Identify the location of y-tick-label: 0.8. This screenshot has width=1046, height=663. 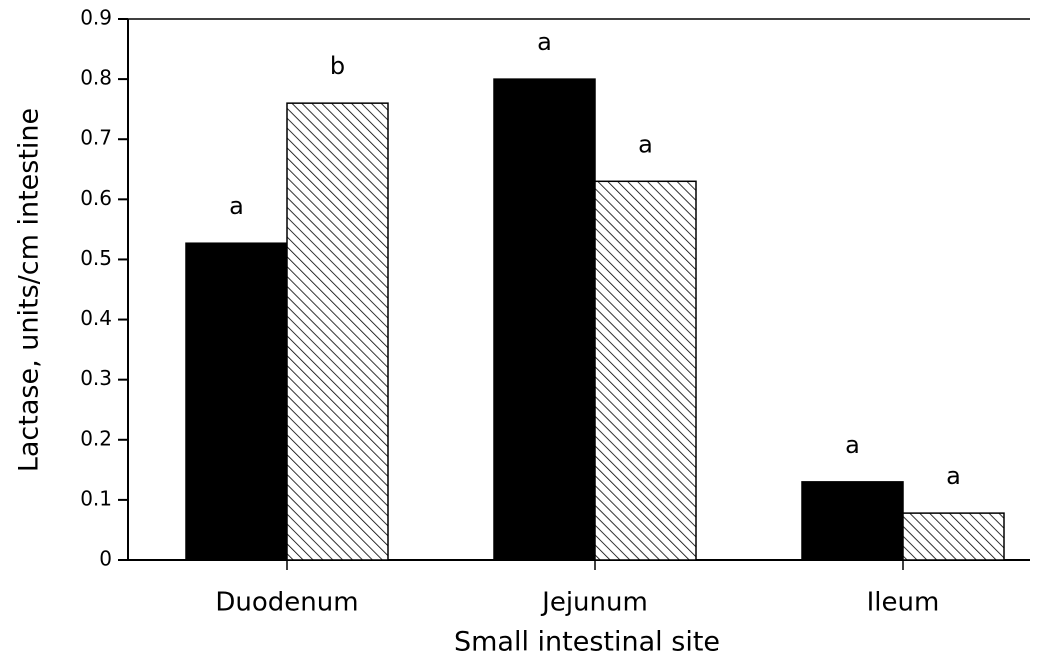
(96, 78).